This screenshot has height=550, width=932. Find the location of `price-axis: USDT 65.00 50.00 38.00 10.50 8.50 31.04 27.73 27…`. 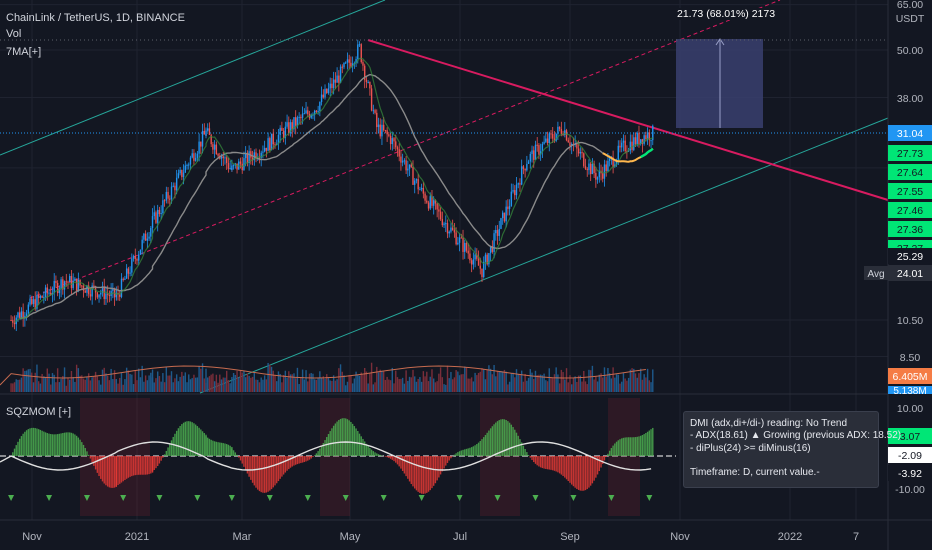

price-axis: USDT 65.00 50.00 38.00 10.50 8.50 31.04 27.73 27… is located at coordinates (898, 248).